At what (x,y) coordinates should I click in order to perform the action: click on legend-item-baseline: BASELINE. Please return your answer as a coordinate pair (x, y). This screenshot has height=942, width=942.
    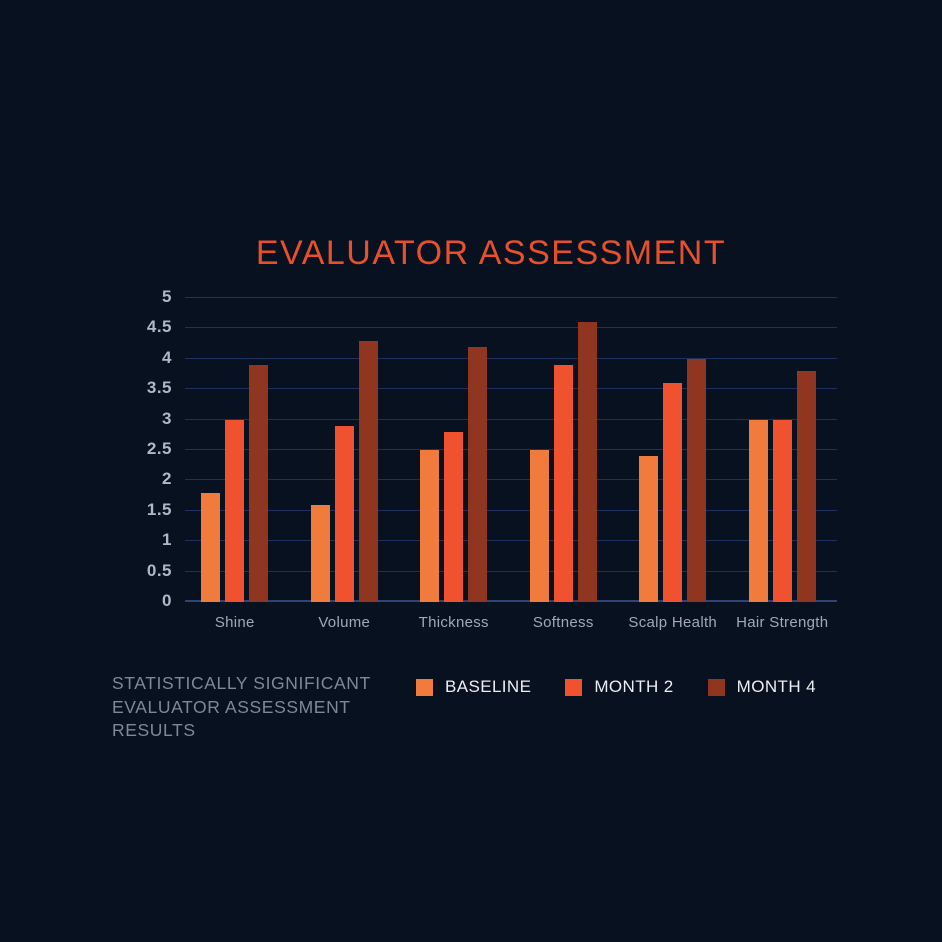
    Looking at the image, I should click on (473, 687).